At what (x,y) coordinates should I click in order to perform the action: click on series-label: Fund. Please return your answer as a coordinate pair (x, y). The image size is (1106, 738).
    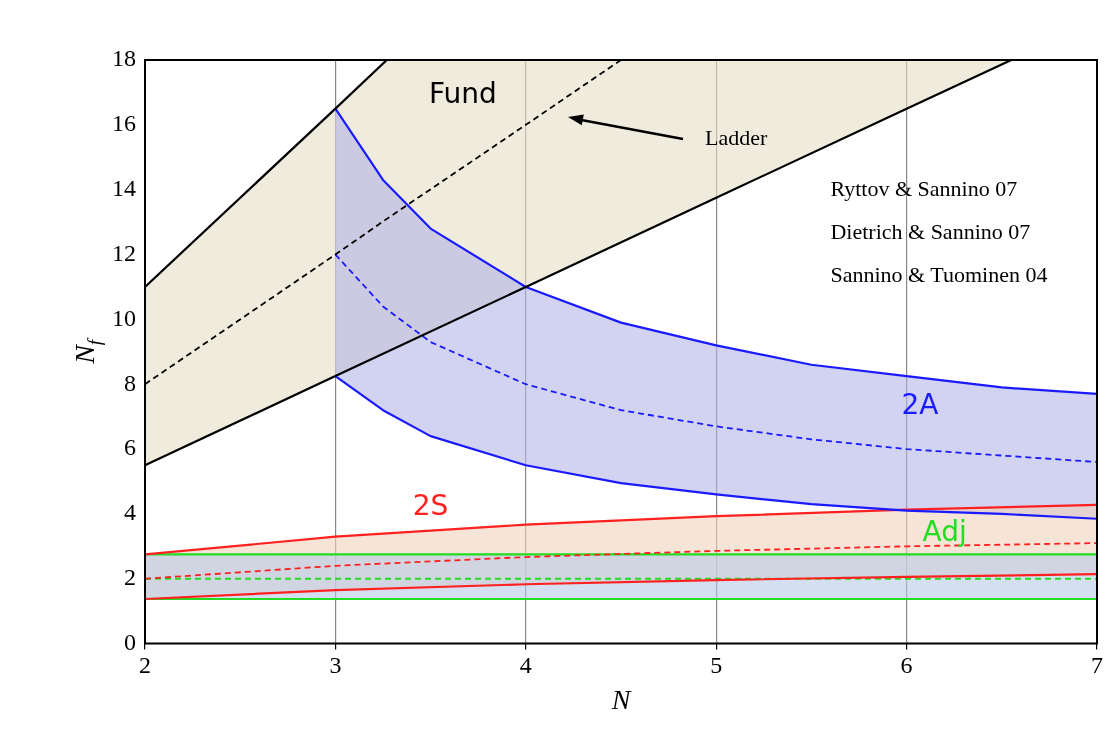
    Looking at the image, I should click on (463, 93).